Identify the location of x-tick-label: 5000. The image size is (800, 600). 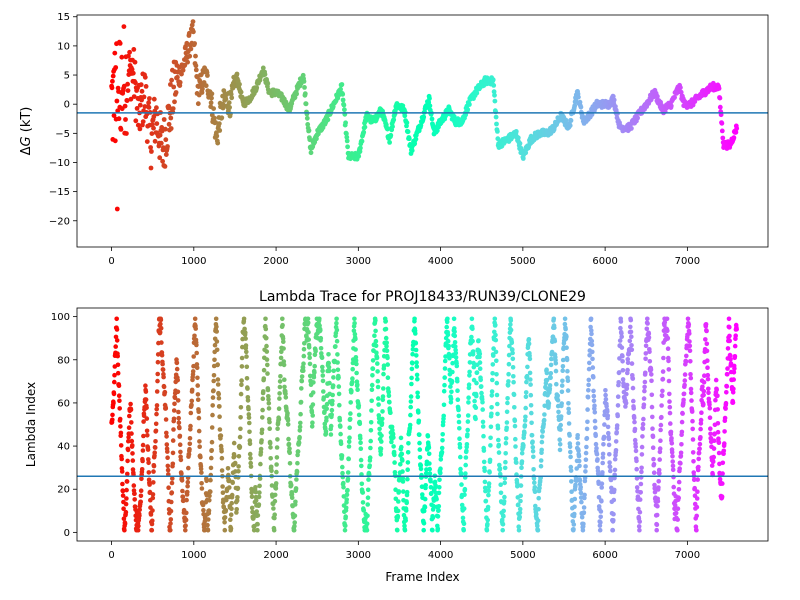
(522, 261).